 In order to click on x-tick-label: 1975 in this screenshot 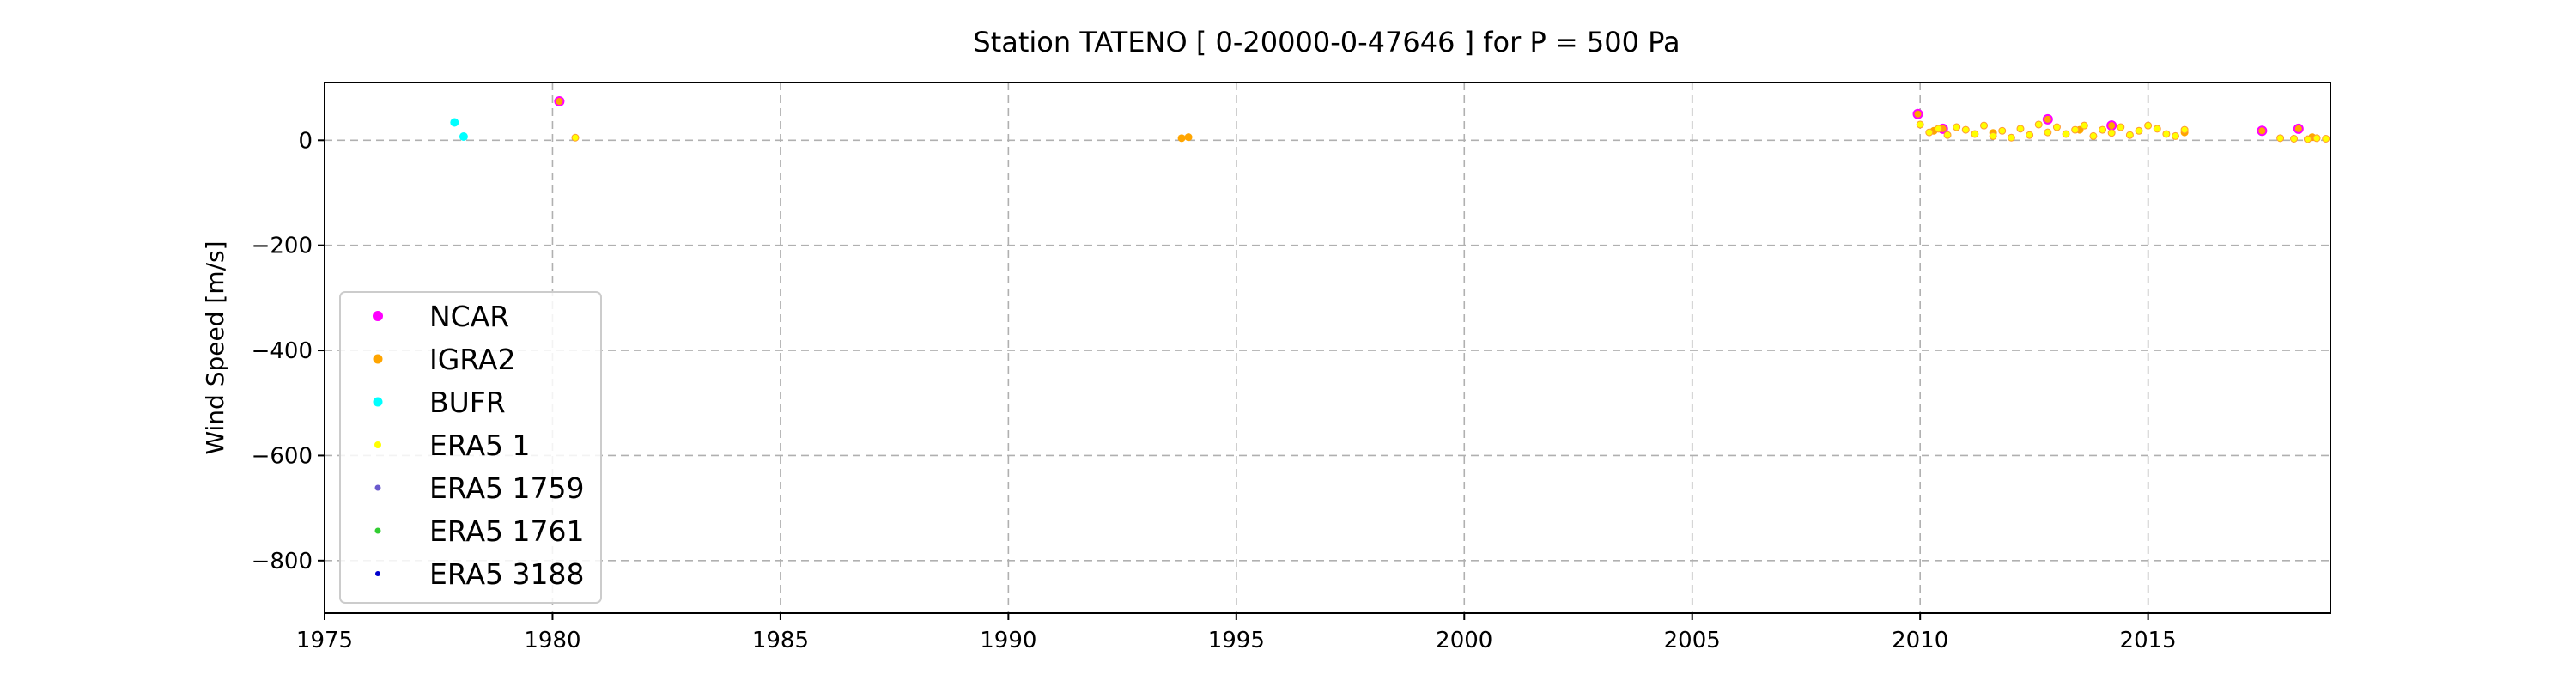, I will do `click(324, 641)`.